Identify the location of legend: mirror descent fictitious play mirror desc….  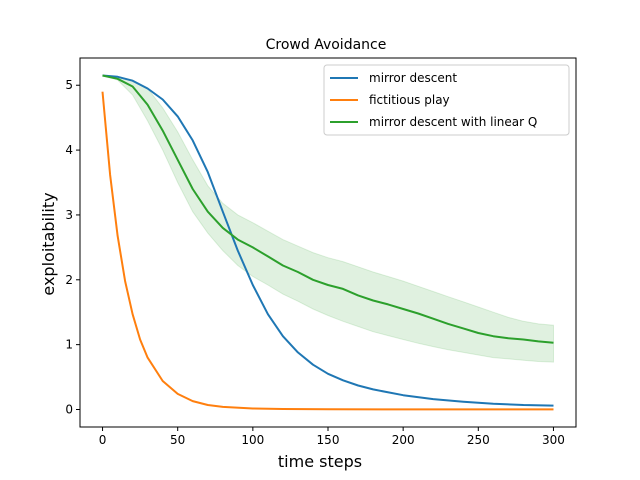
(446, 100).